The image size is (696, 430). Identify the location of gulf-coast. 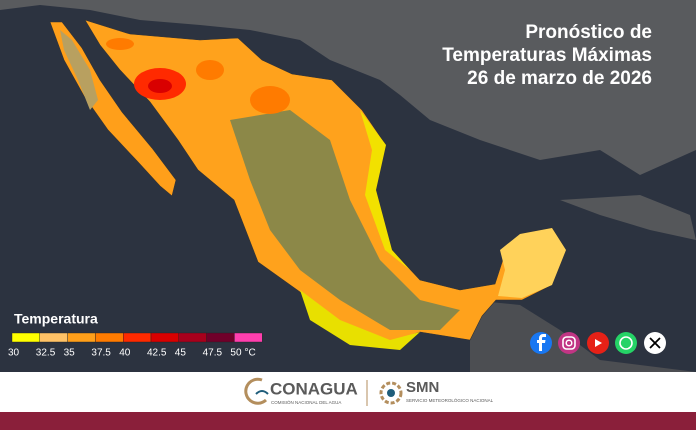
(385, 190).